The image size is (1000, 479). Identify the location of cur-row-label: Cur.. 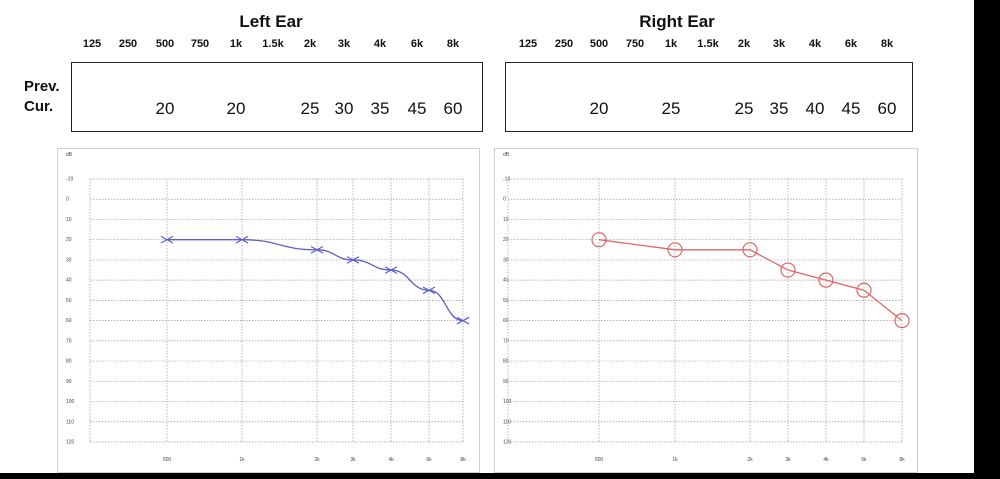
(39, 106).